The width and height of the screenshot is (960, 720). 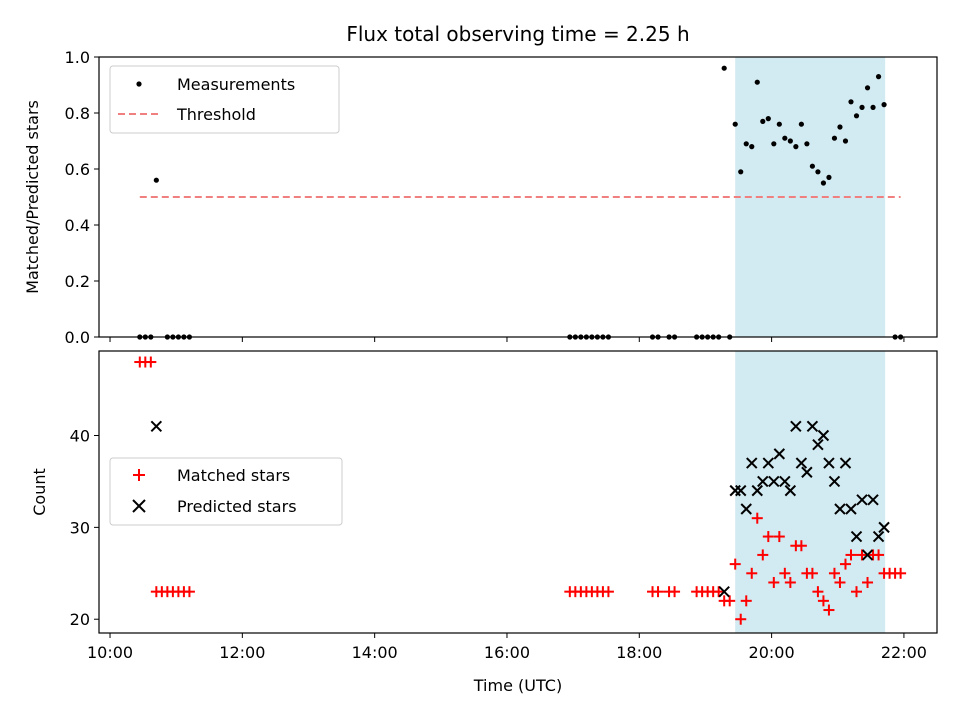 What do you see at coordinates (375, 652) in the screenshot?
I see `count-x-tick-label: 14:00` at bounding box center [375, 652].